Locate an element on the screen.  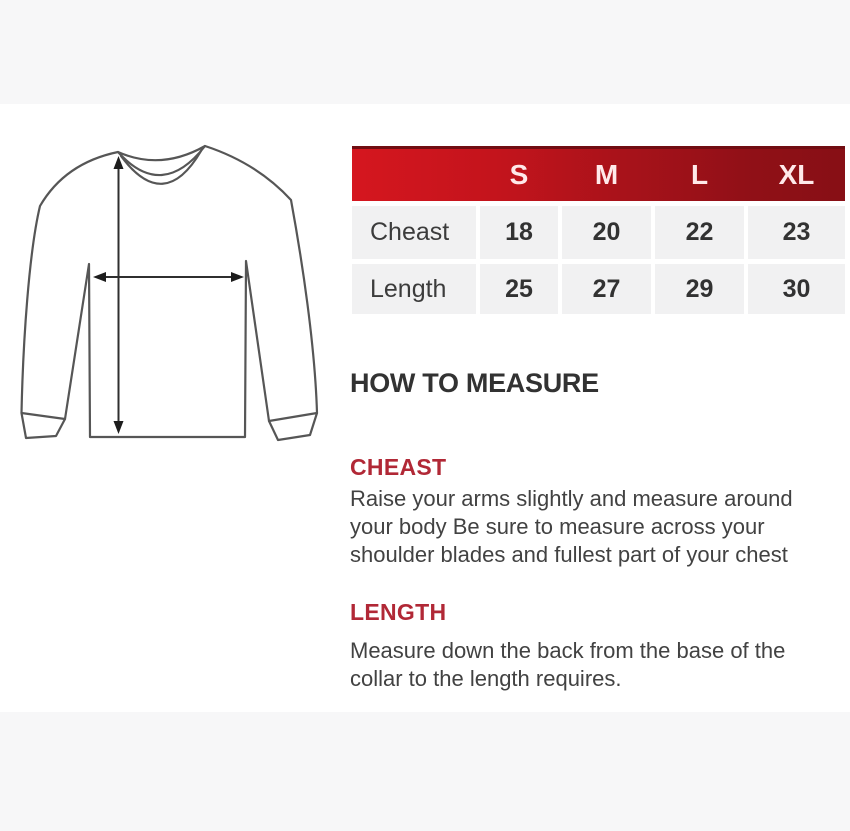
length-value-l: 29 is located at coordinates (699, 289).